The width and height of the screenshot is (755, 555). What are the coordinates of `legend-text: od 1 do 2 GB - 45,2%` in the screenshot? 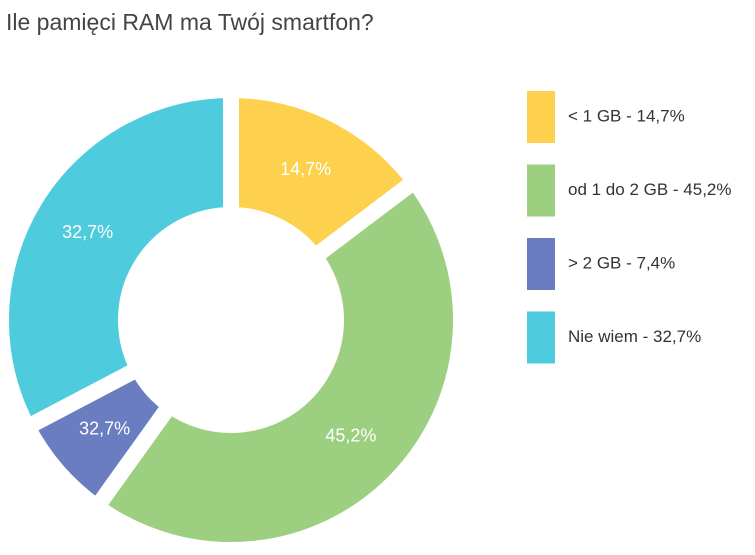 It's located at (650, 189).